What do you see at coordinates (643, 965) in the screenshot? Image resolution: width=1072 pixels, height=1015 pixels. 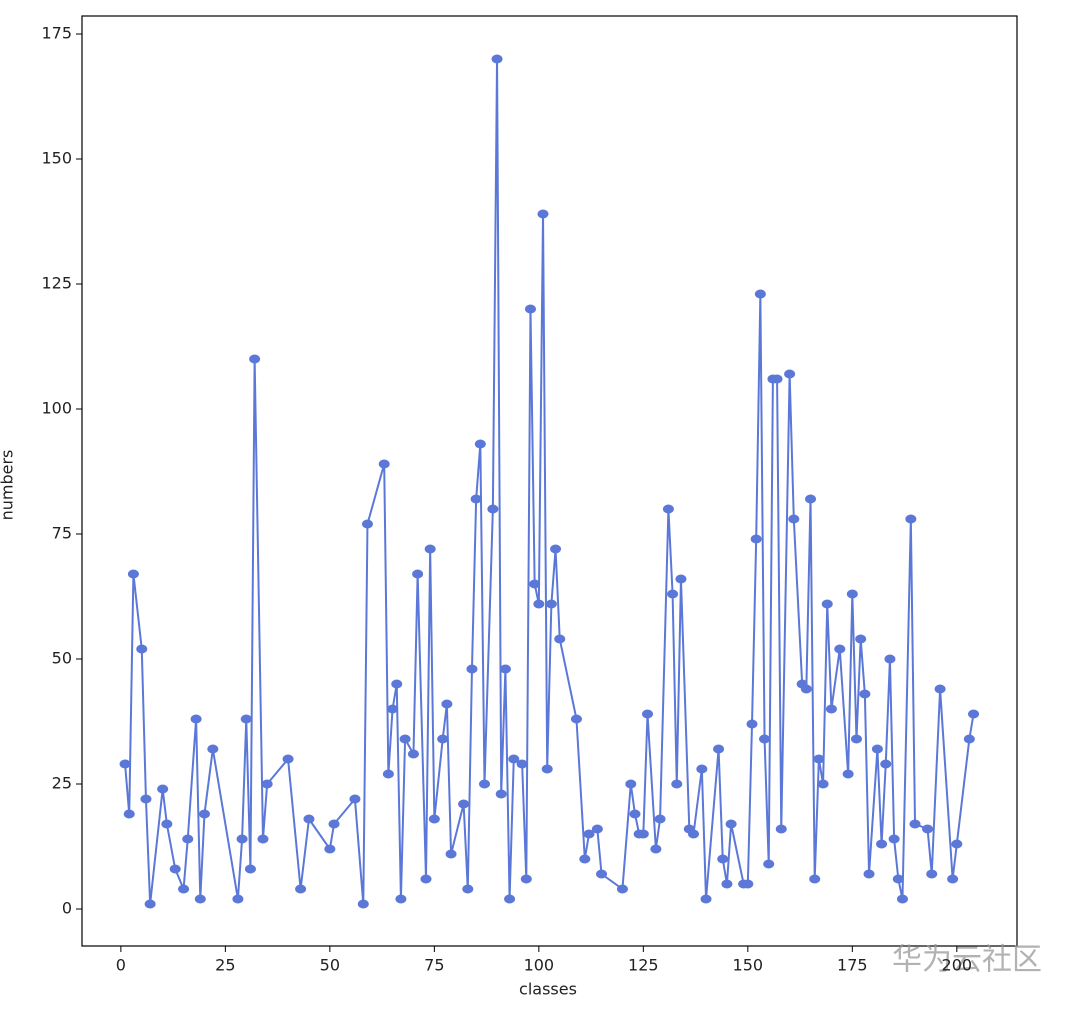 I see `x-tick-label: 125` at bounding box center [643, 965].